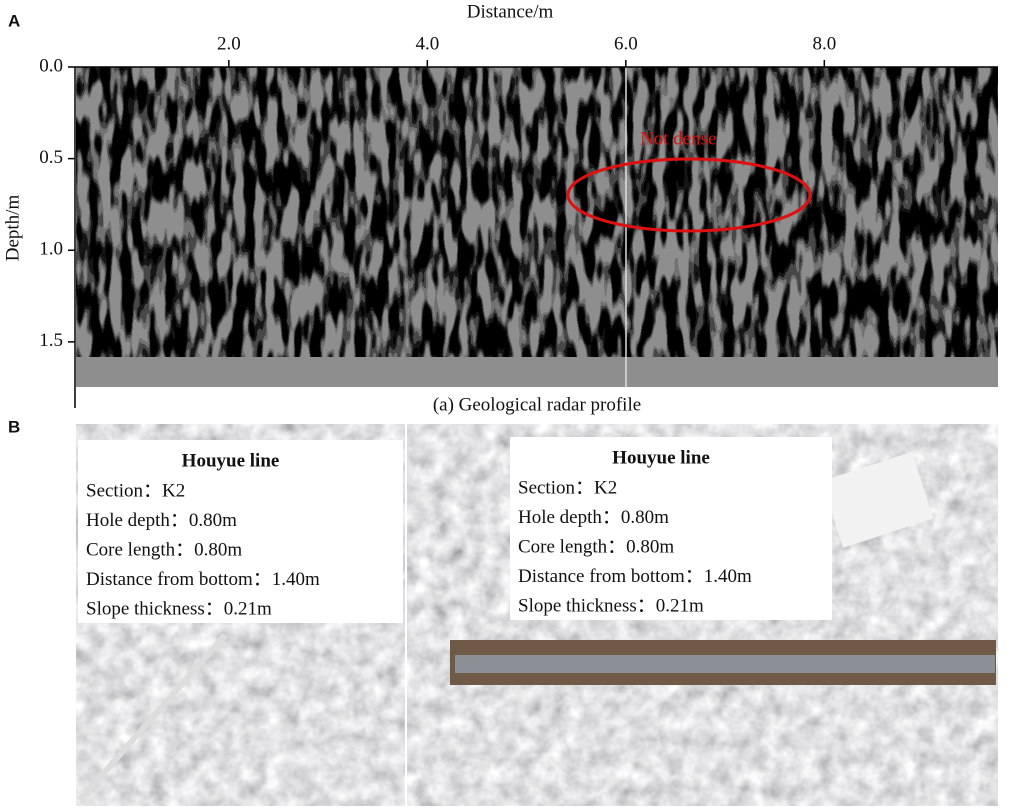  Describe the element at coordinates (824, 43) in the screenshot. I see `x-tick-label: 8.0` at that location.